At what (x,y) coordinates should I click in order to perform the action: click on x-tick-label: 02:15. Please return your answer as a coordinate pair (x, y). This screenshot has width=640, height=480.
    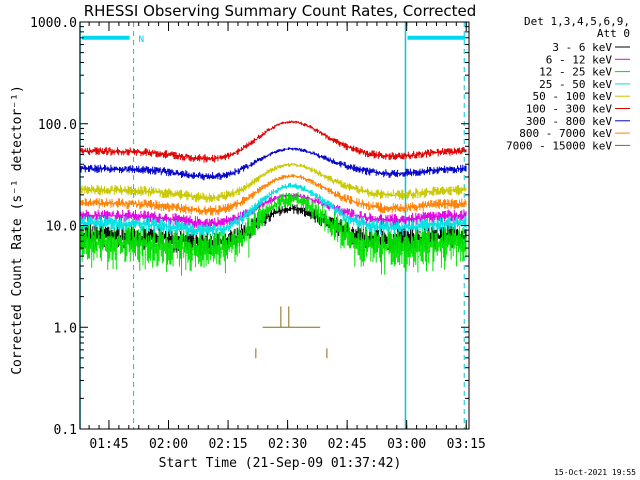
    Looking at the image, I should click on (227, 444).